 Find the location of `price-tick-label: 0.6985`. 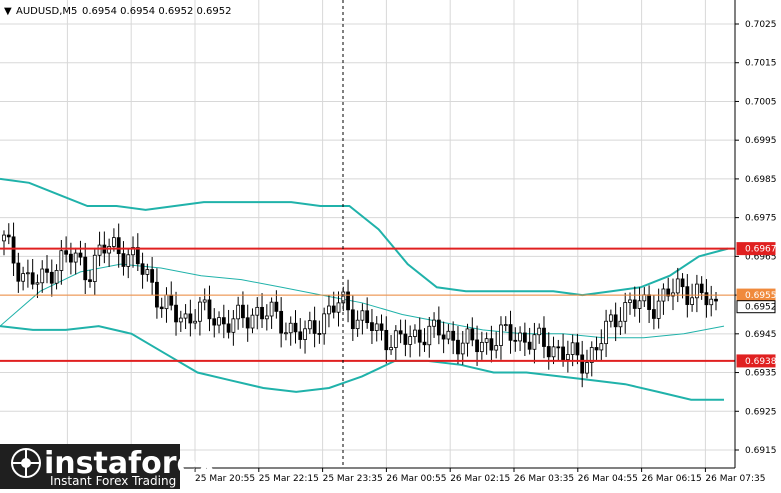

price-tick-label: 0.6985 is located at coordinates (761, 180).